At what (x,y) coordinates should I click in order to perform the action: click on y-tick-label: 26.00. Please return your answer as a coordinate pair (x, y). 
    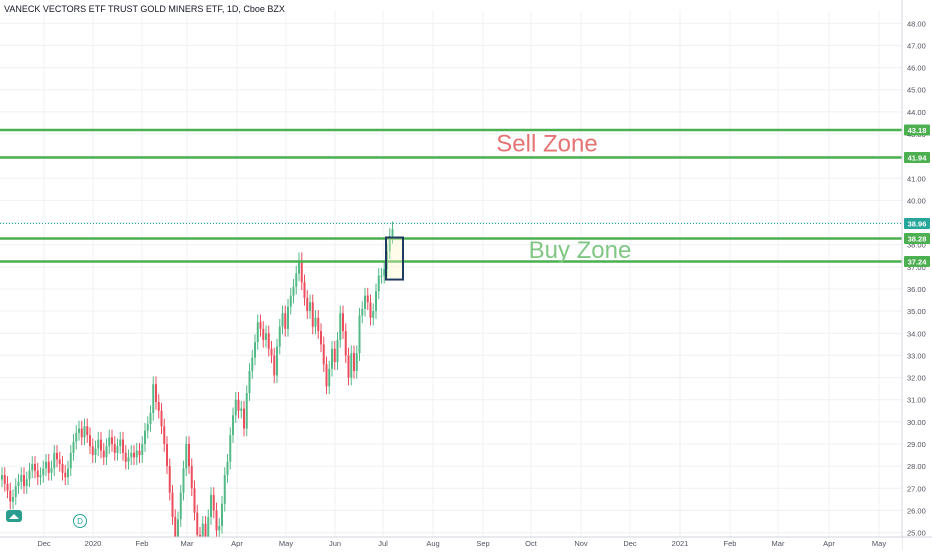
    Looking at the image, I should click on (916, 510).